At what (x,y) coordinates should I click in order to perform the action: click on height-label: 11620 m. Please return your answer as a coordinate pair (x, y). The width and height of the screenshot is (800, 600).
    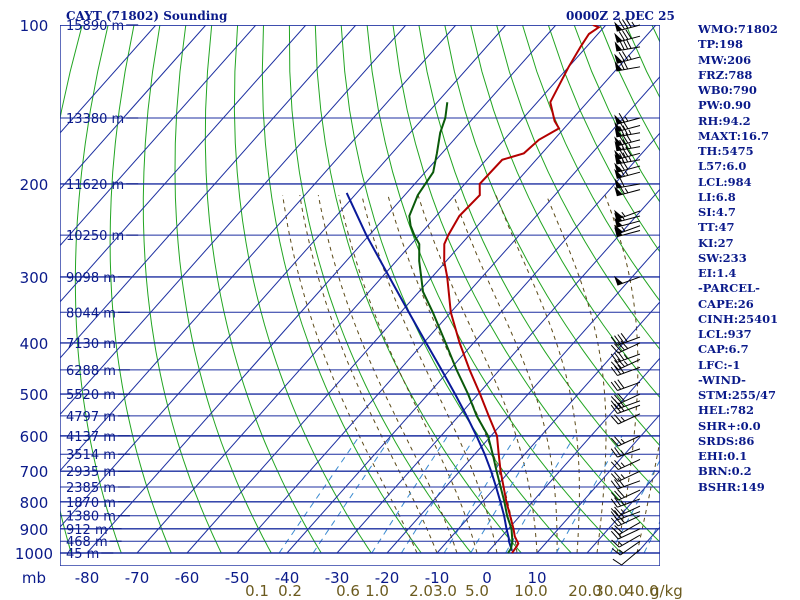
    Looking at the image, I should click on (95, 185).